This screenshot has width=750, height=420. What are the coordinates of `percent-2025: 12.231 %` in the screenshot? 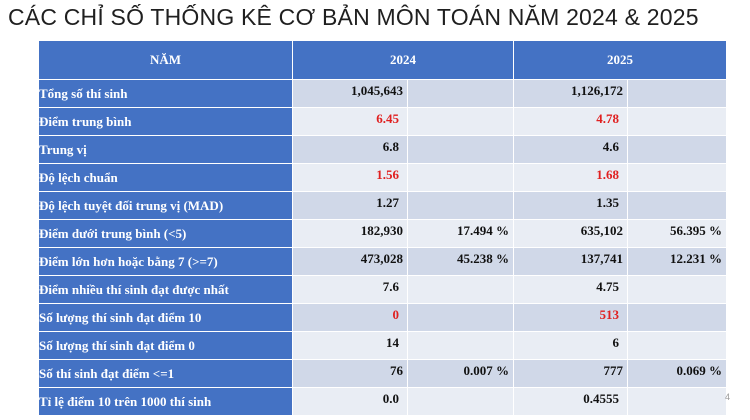 It's located at (677, 261).